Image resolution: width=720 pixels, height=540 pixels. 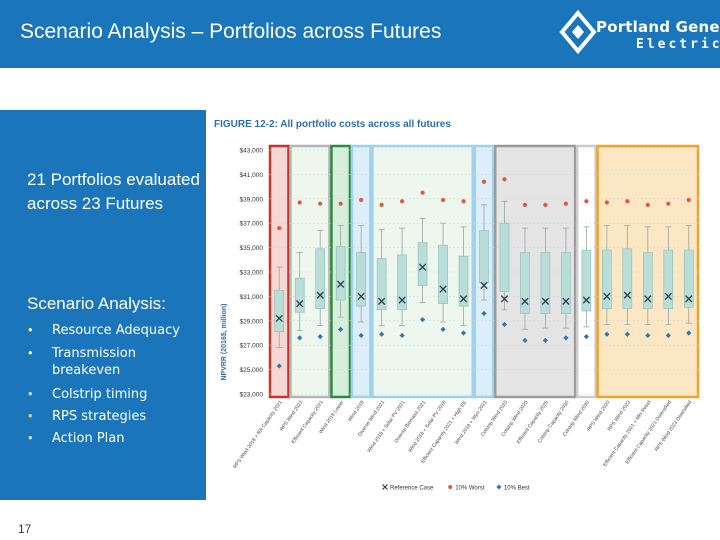 I want to click on legend-marker-reference, so click(x=385, y=487).